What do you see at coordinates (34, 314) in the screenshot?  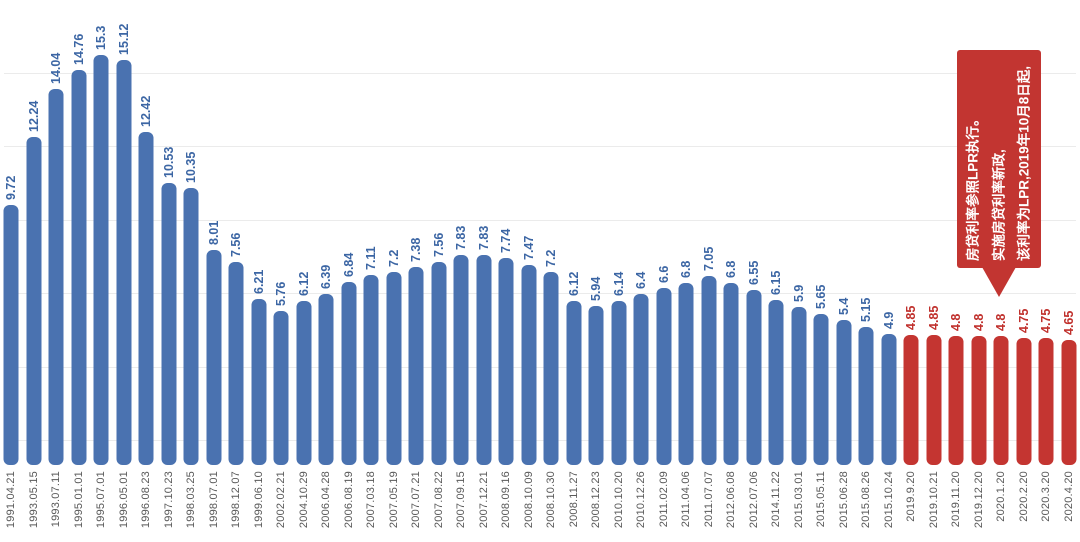 I see `bar-column: 12.24 1993.05.15` at bounding box center [34, 314].